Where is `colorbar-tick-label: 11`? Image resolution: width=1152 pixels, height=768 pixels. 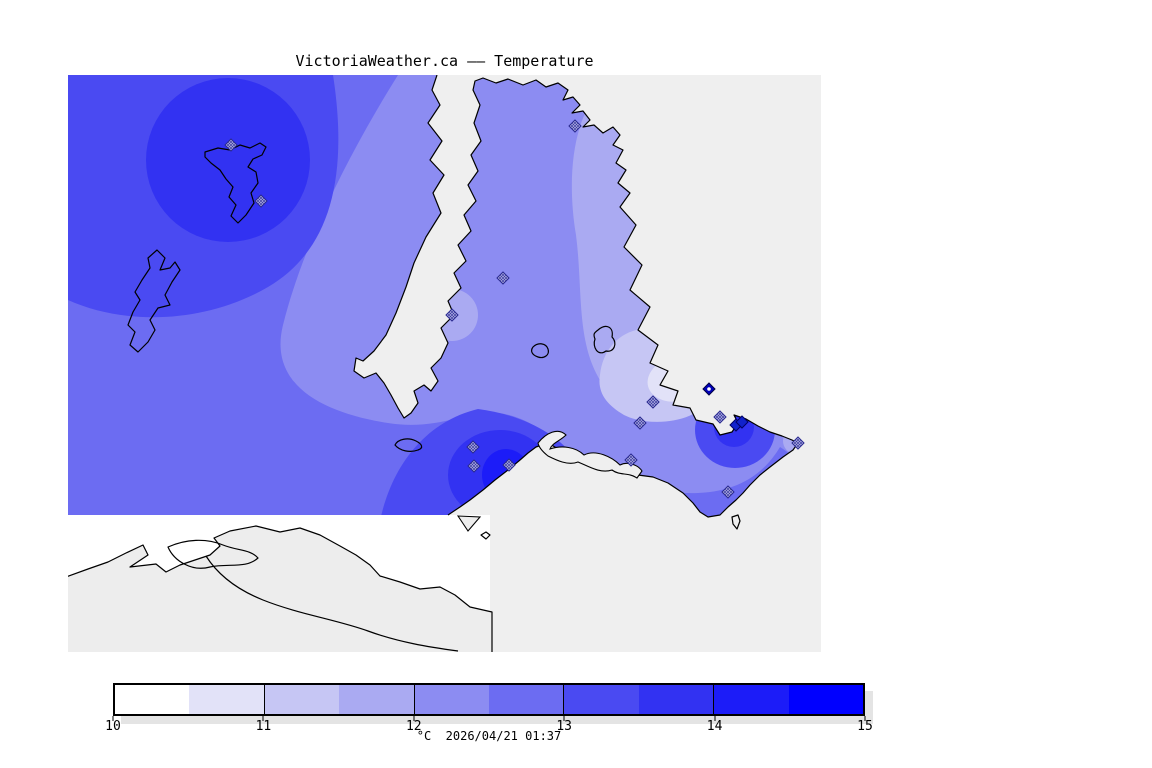
colorbar-tick-label: 11 is located at coordinates (263, 726).